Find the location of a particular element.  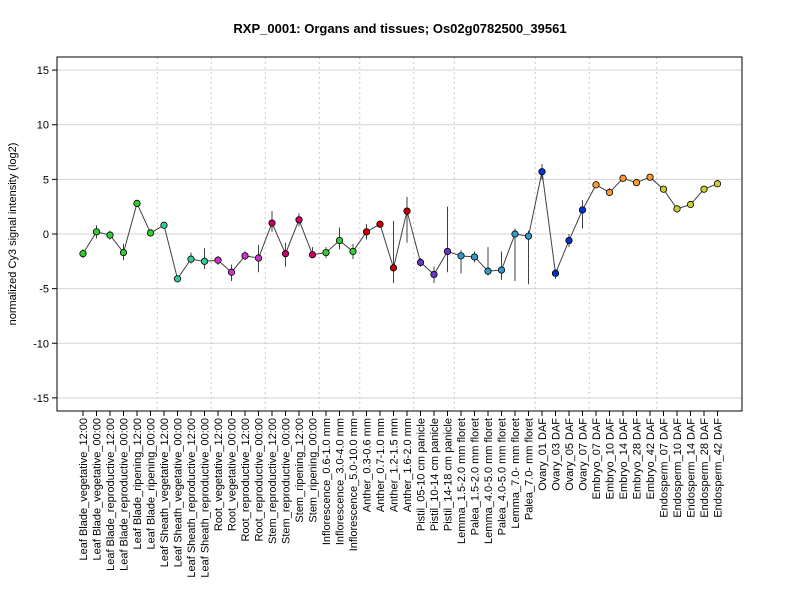

x-tick-label: Inflorescence_3.0-4.0 mm is located at coordinates (341, 481).